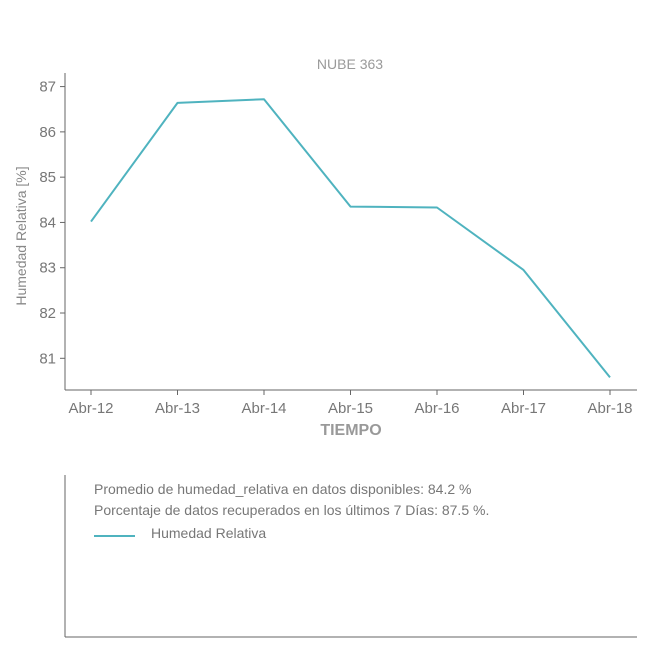  Describe the element at coordinates (263, 408) in the screenshot. I see `x-tick-label: Abr-14` at that location.